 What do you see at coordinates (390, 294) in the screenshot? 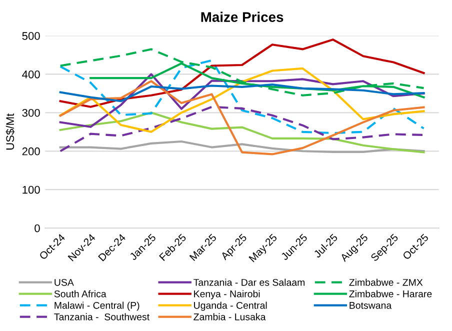
I see `legend-label: Zimbabwe - Harare` at bounding box center [390, 294].